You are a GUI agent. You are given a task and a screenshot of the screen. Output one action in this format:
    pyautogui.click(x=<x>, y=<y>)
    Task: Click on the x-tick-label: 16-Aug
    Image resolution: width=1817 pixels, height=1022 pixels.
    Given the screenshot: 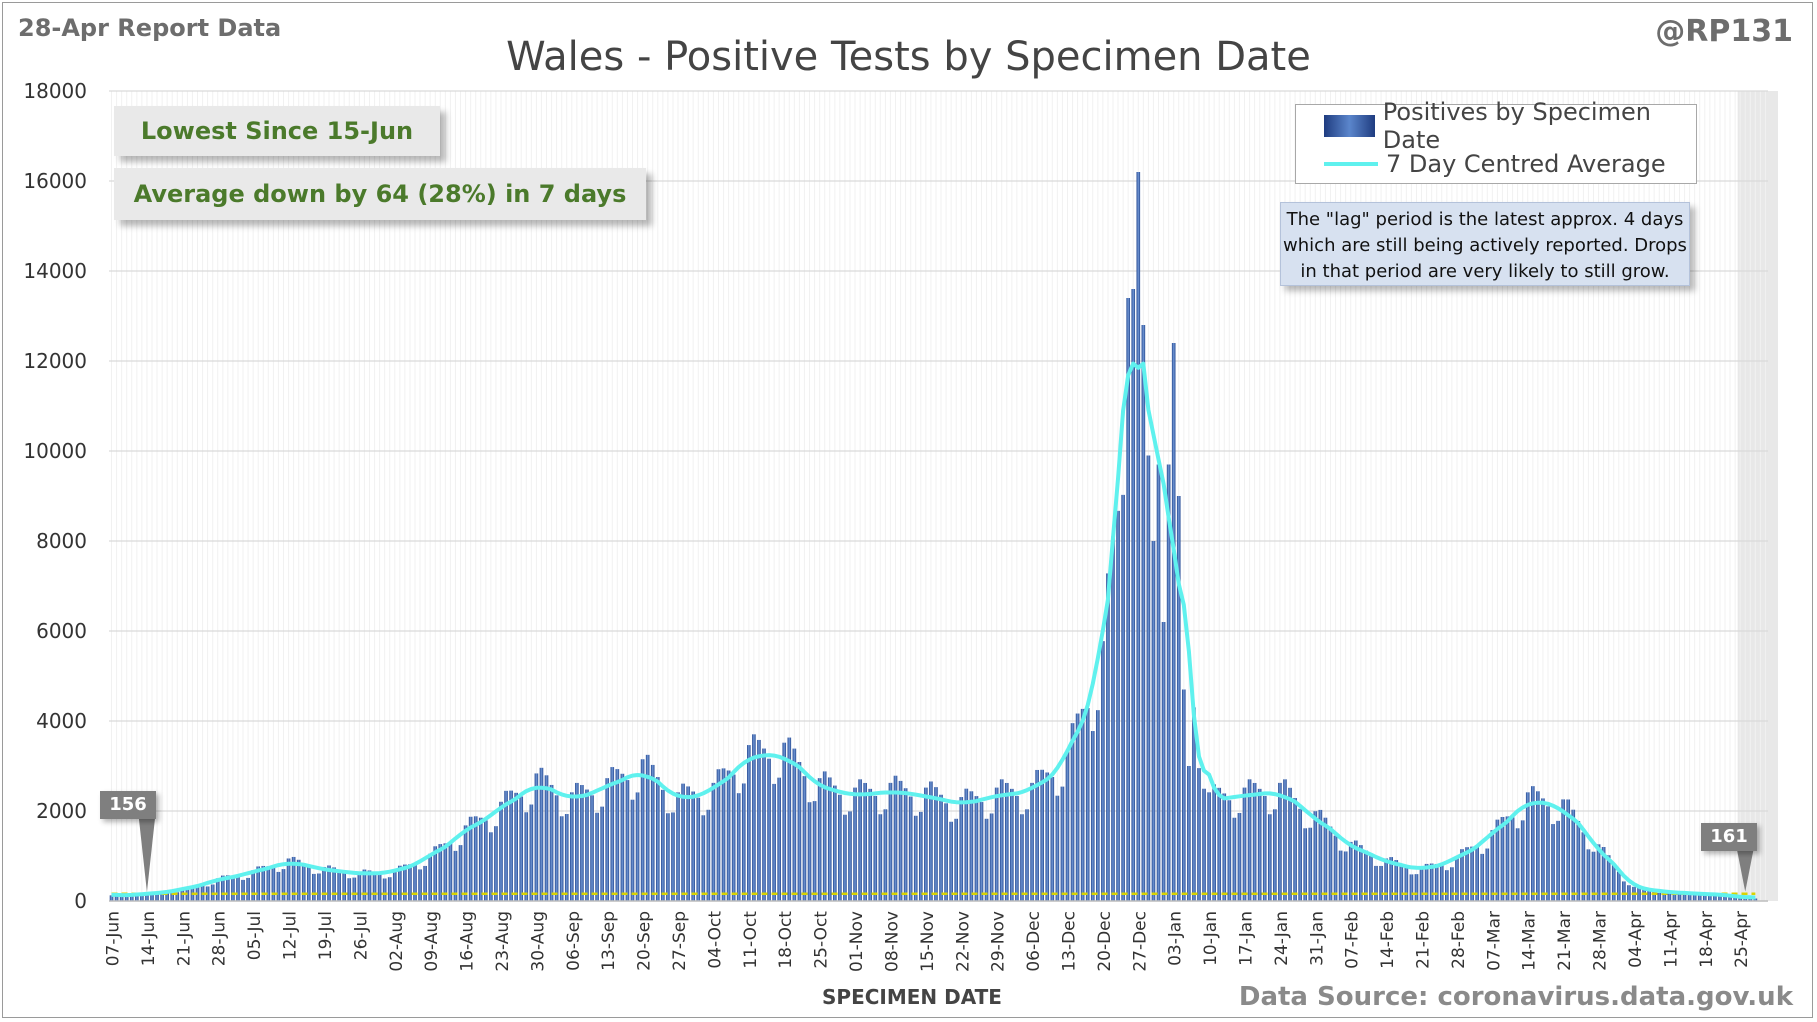 What is the action you would take?
    pyautogui.click(x=468, y=941)
    